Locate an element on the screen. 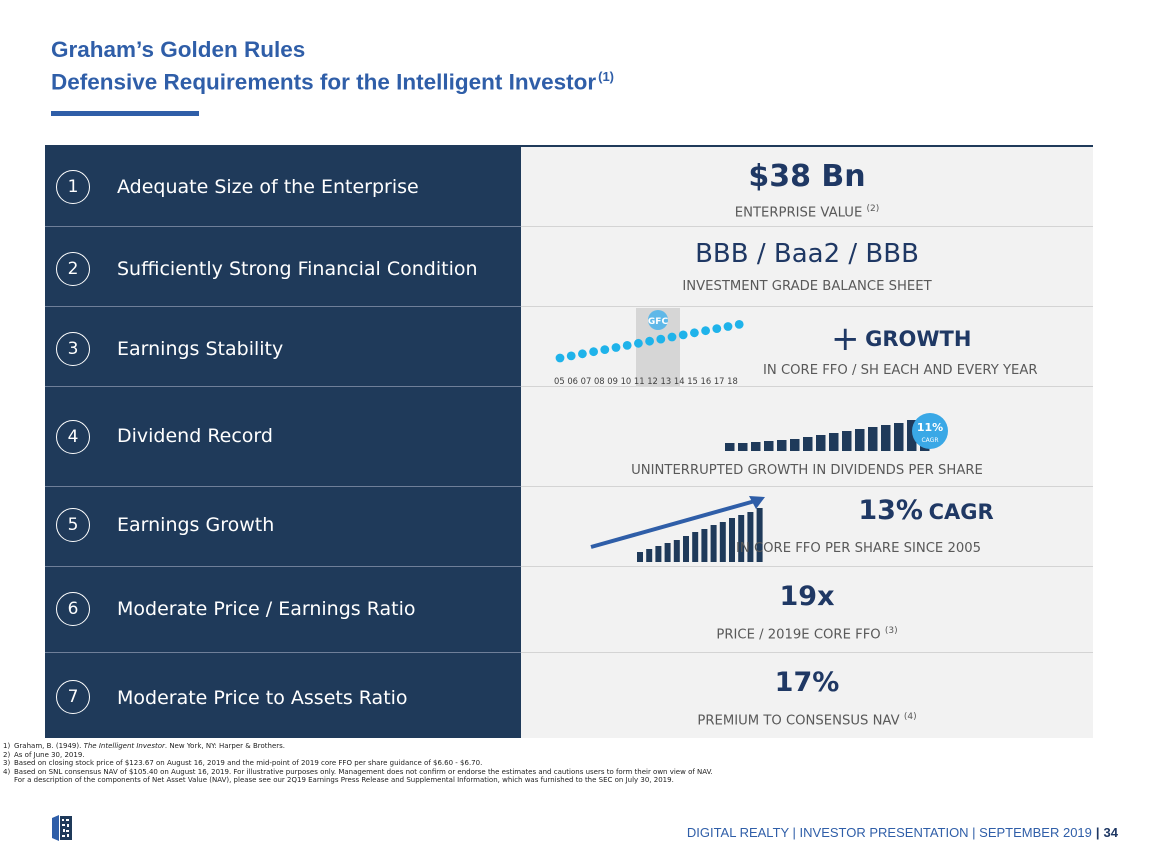 This screenshot has height=864, width=1152. rule-number: 7 is located at coordinates (73, 697).